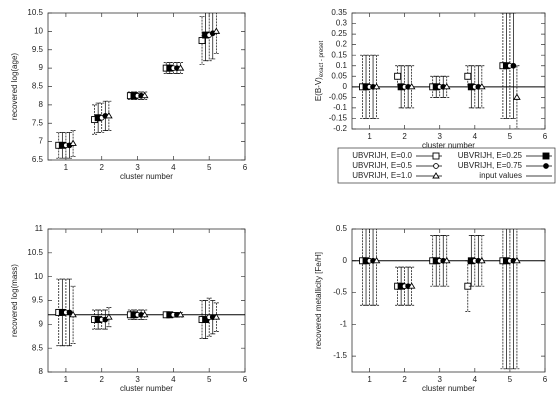  I want to click on y-axis-label: recovered log(mass), so click(14, 300).